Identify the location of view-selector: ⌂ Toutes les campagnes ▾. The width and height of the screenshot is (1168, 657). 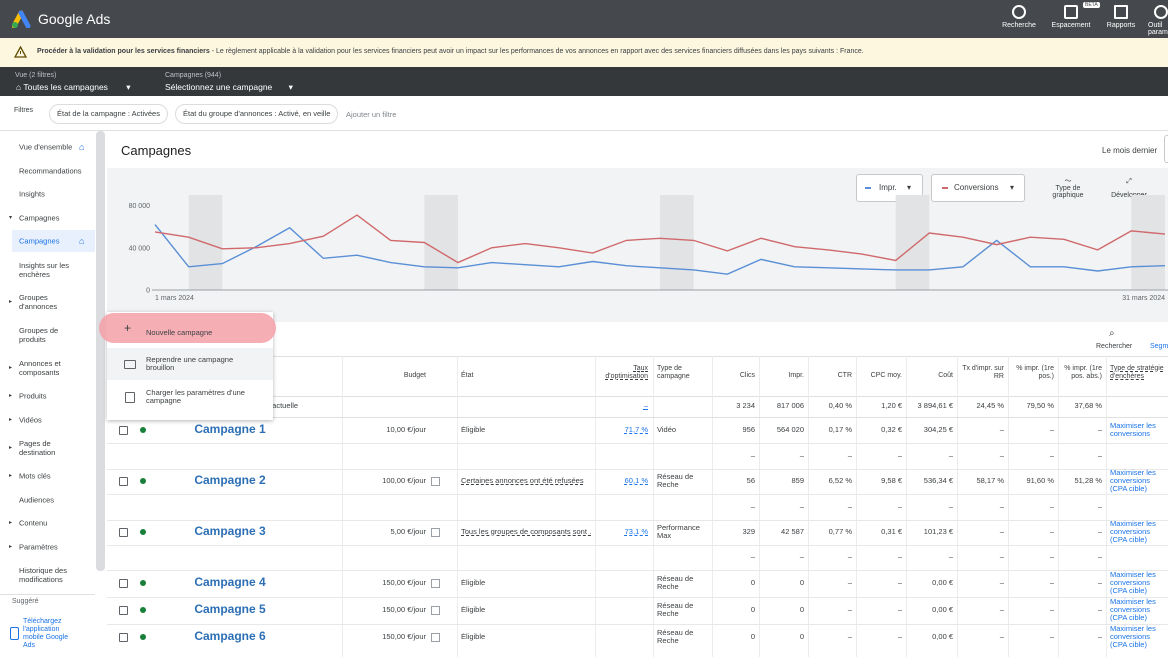
(73, 87).